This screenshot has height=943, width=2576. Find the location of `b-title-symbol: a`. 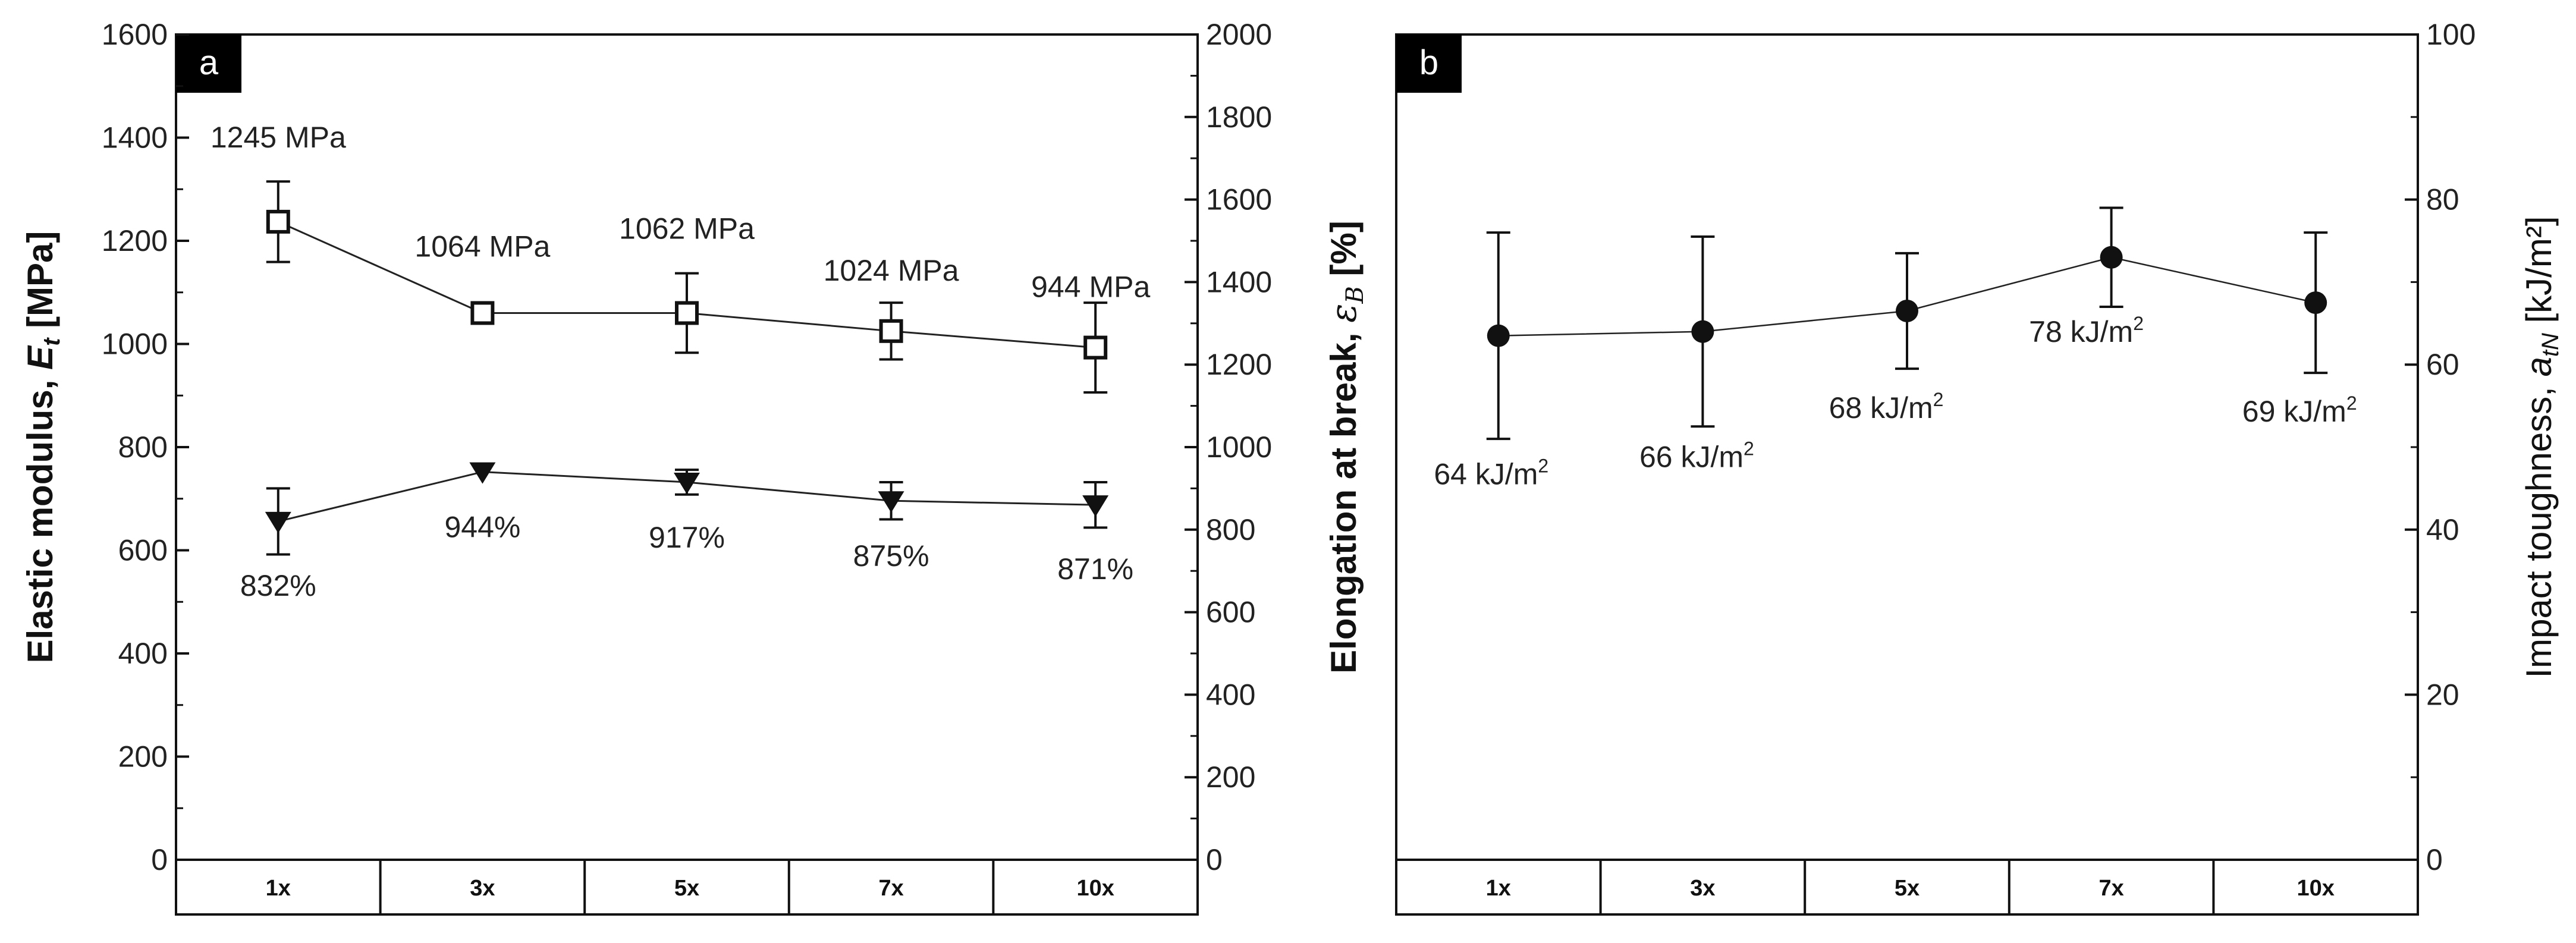

b-title-symbol: a is located at coordinates (2539, 367).